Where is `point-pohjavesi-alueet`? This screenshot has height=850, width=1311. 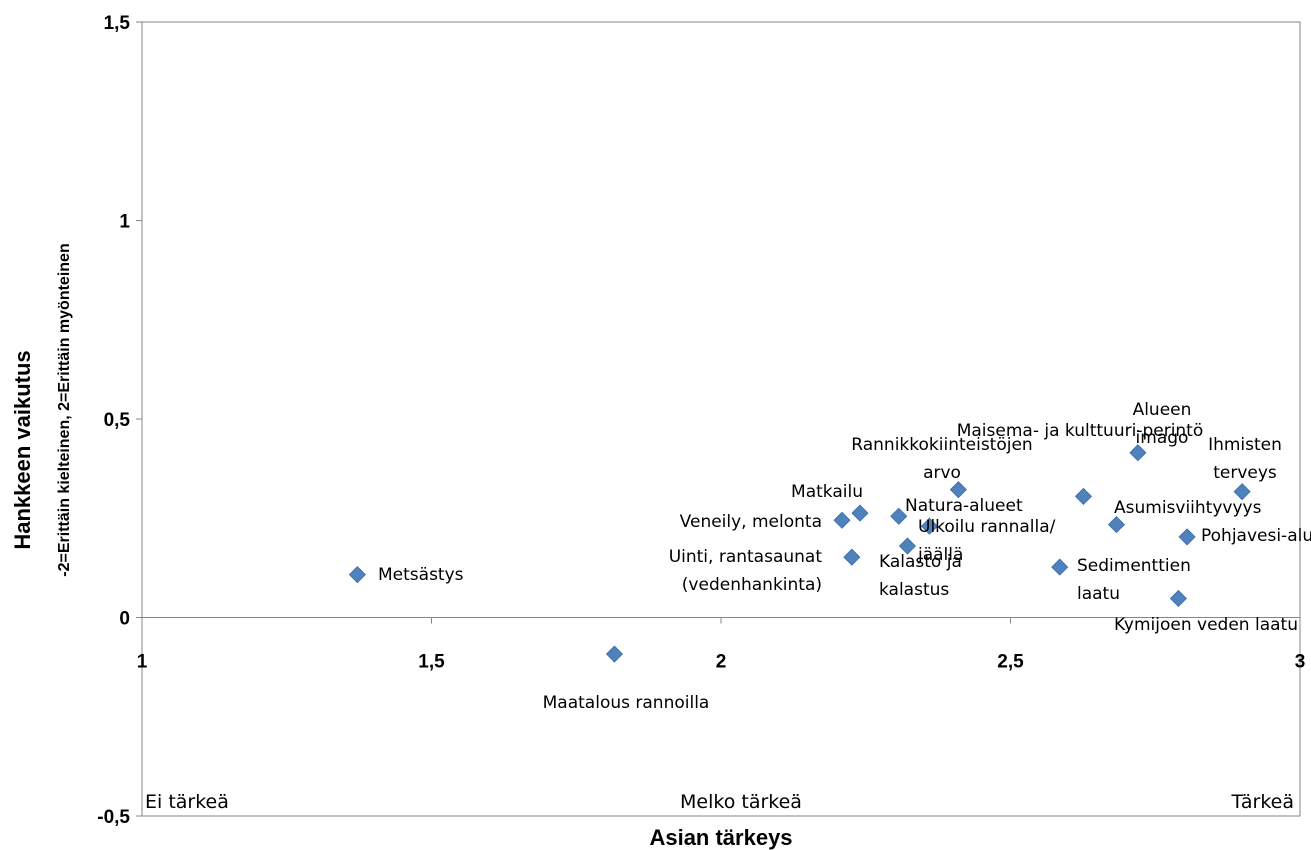
point-pohjavesi-alueet is located at coordinates (1187, 537).